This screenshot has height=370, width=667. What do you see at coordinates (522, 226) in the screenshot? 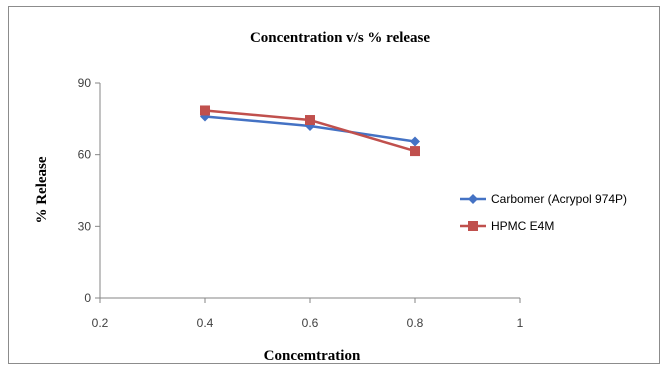
I see `legend-label: HPMC E4M` at bounding box center [522, 226].